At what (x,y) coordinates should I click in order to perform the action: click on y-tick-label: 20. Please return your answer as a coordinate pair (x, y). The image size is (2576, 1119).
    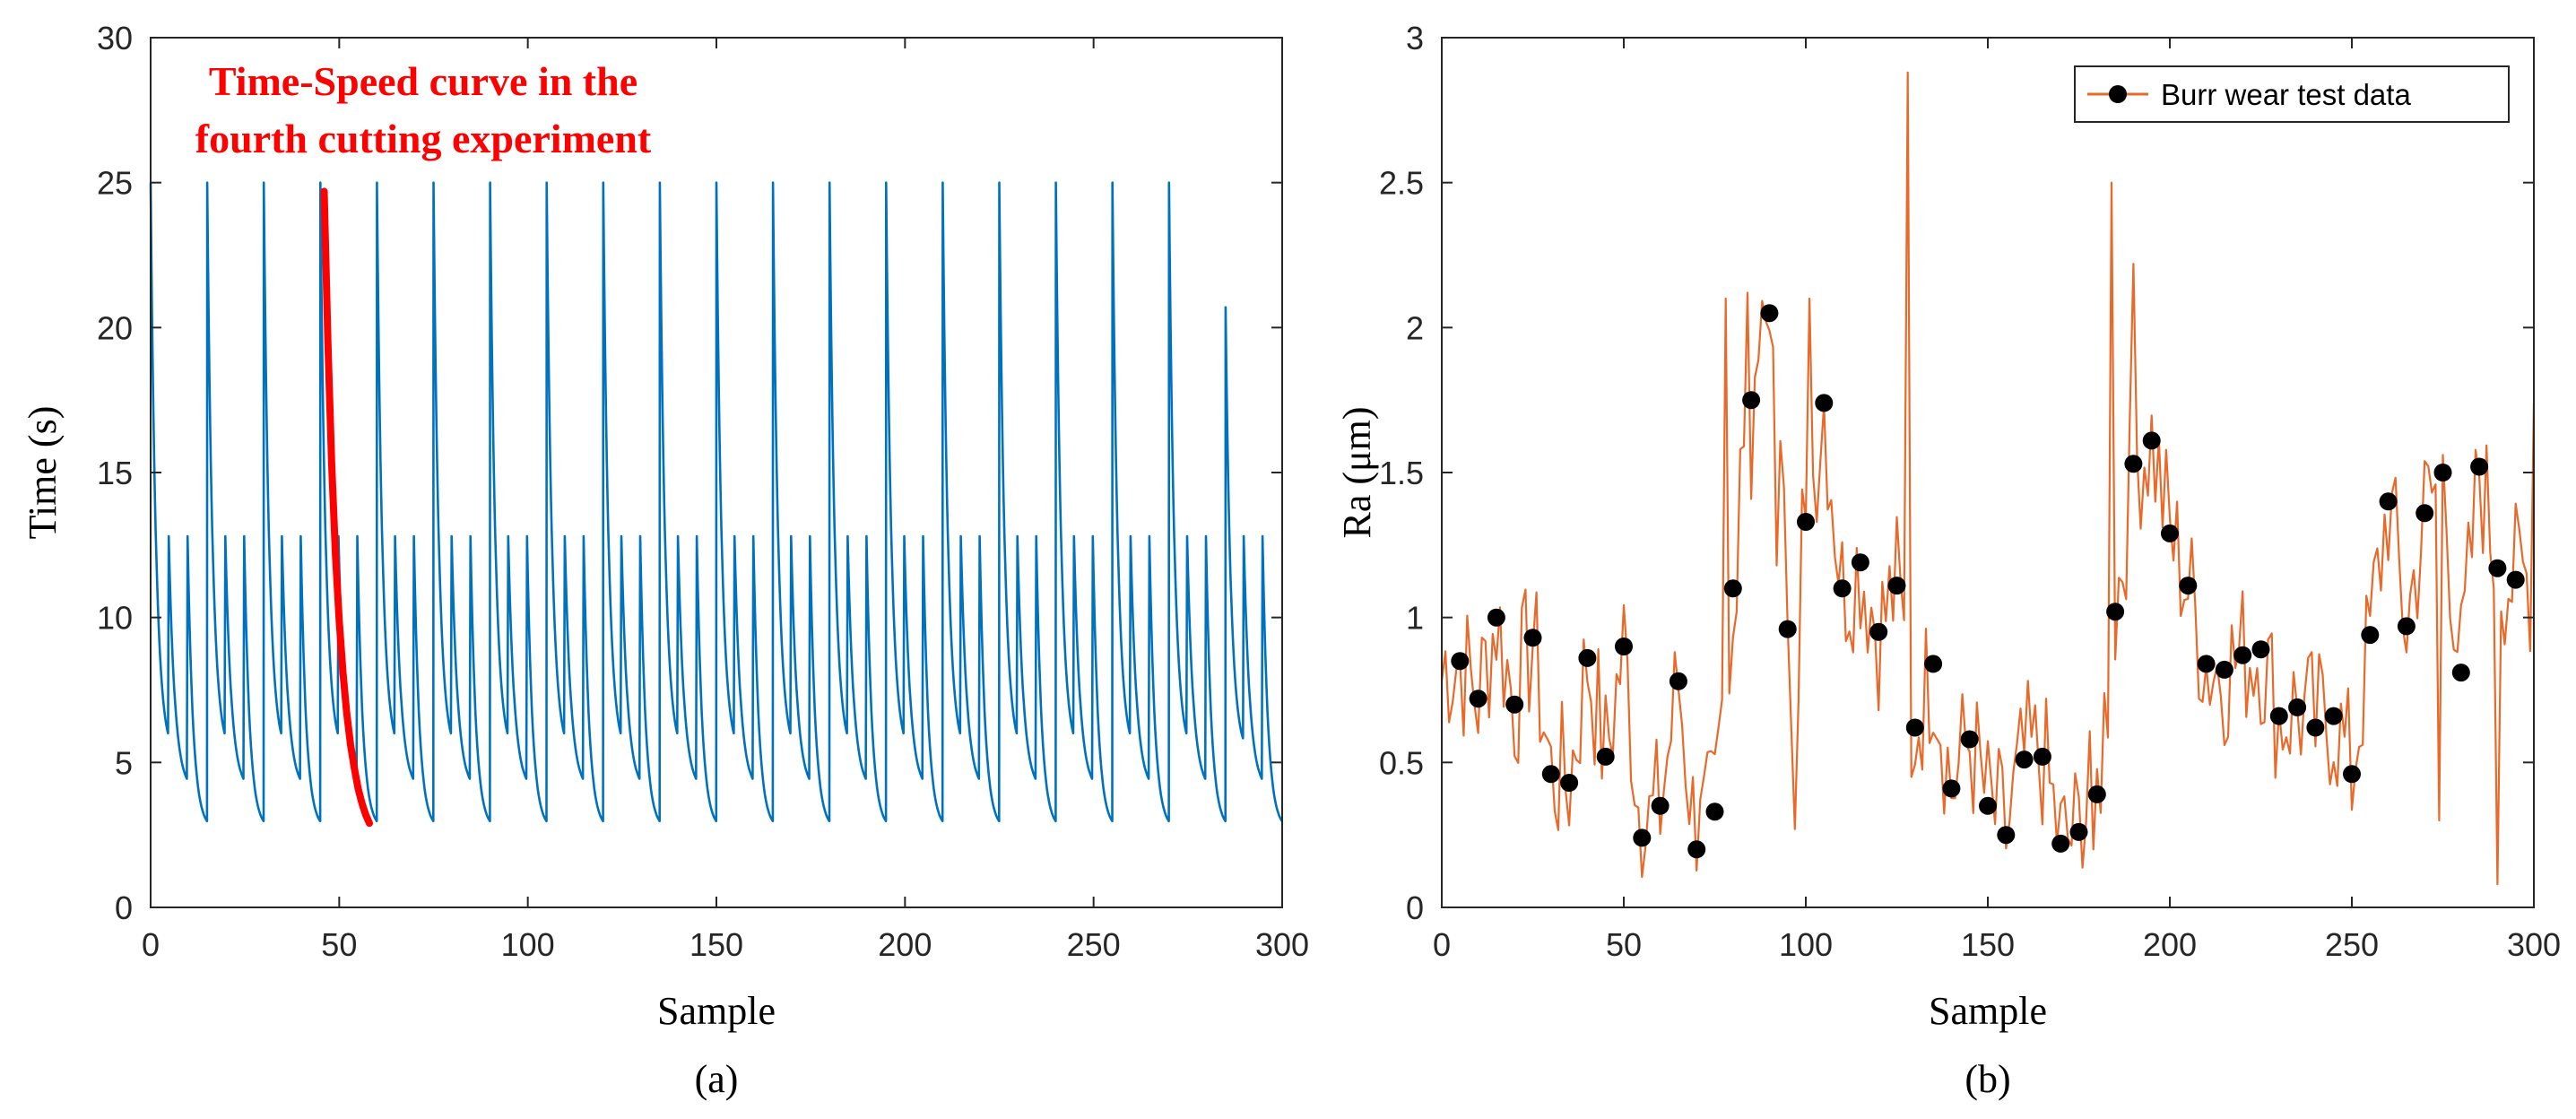
    Looking at the image, I should click on (115, 327).